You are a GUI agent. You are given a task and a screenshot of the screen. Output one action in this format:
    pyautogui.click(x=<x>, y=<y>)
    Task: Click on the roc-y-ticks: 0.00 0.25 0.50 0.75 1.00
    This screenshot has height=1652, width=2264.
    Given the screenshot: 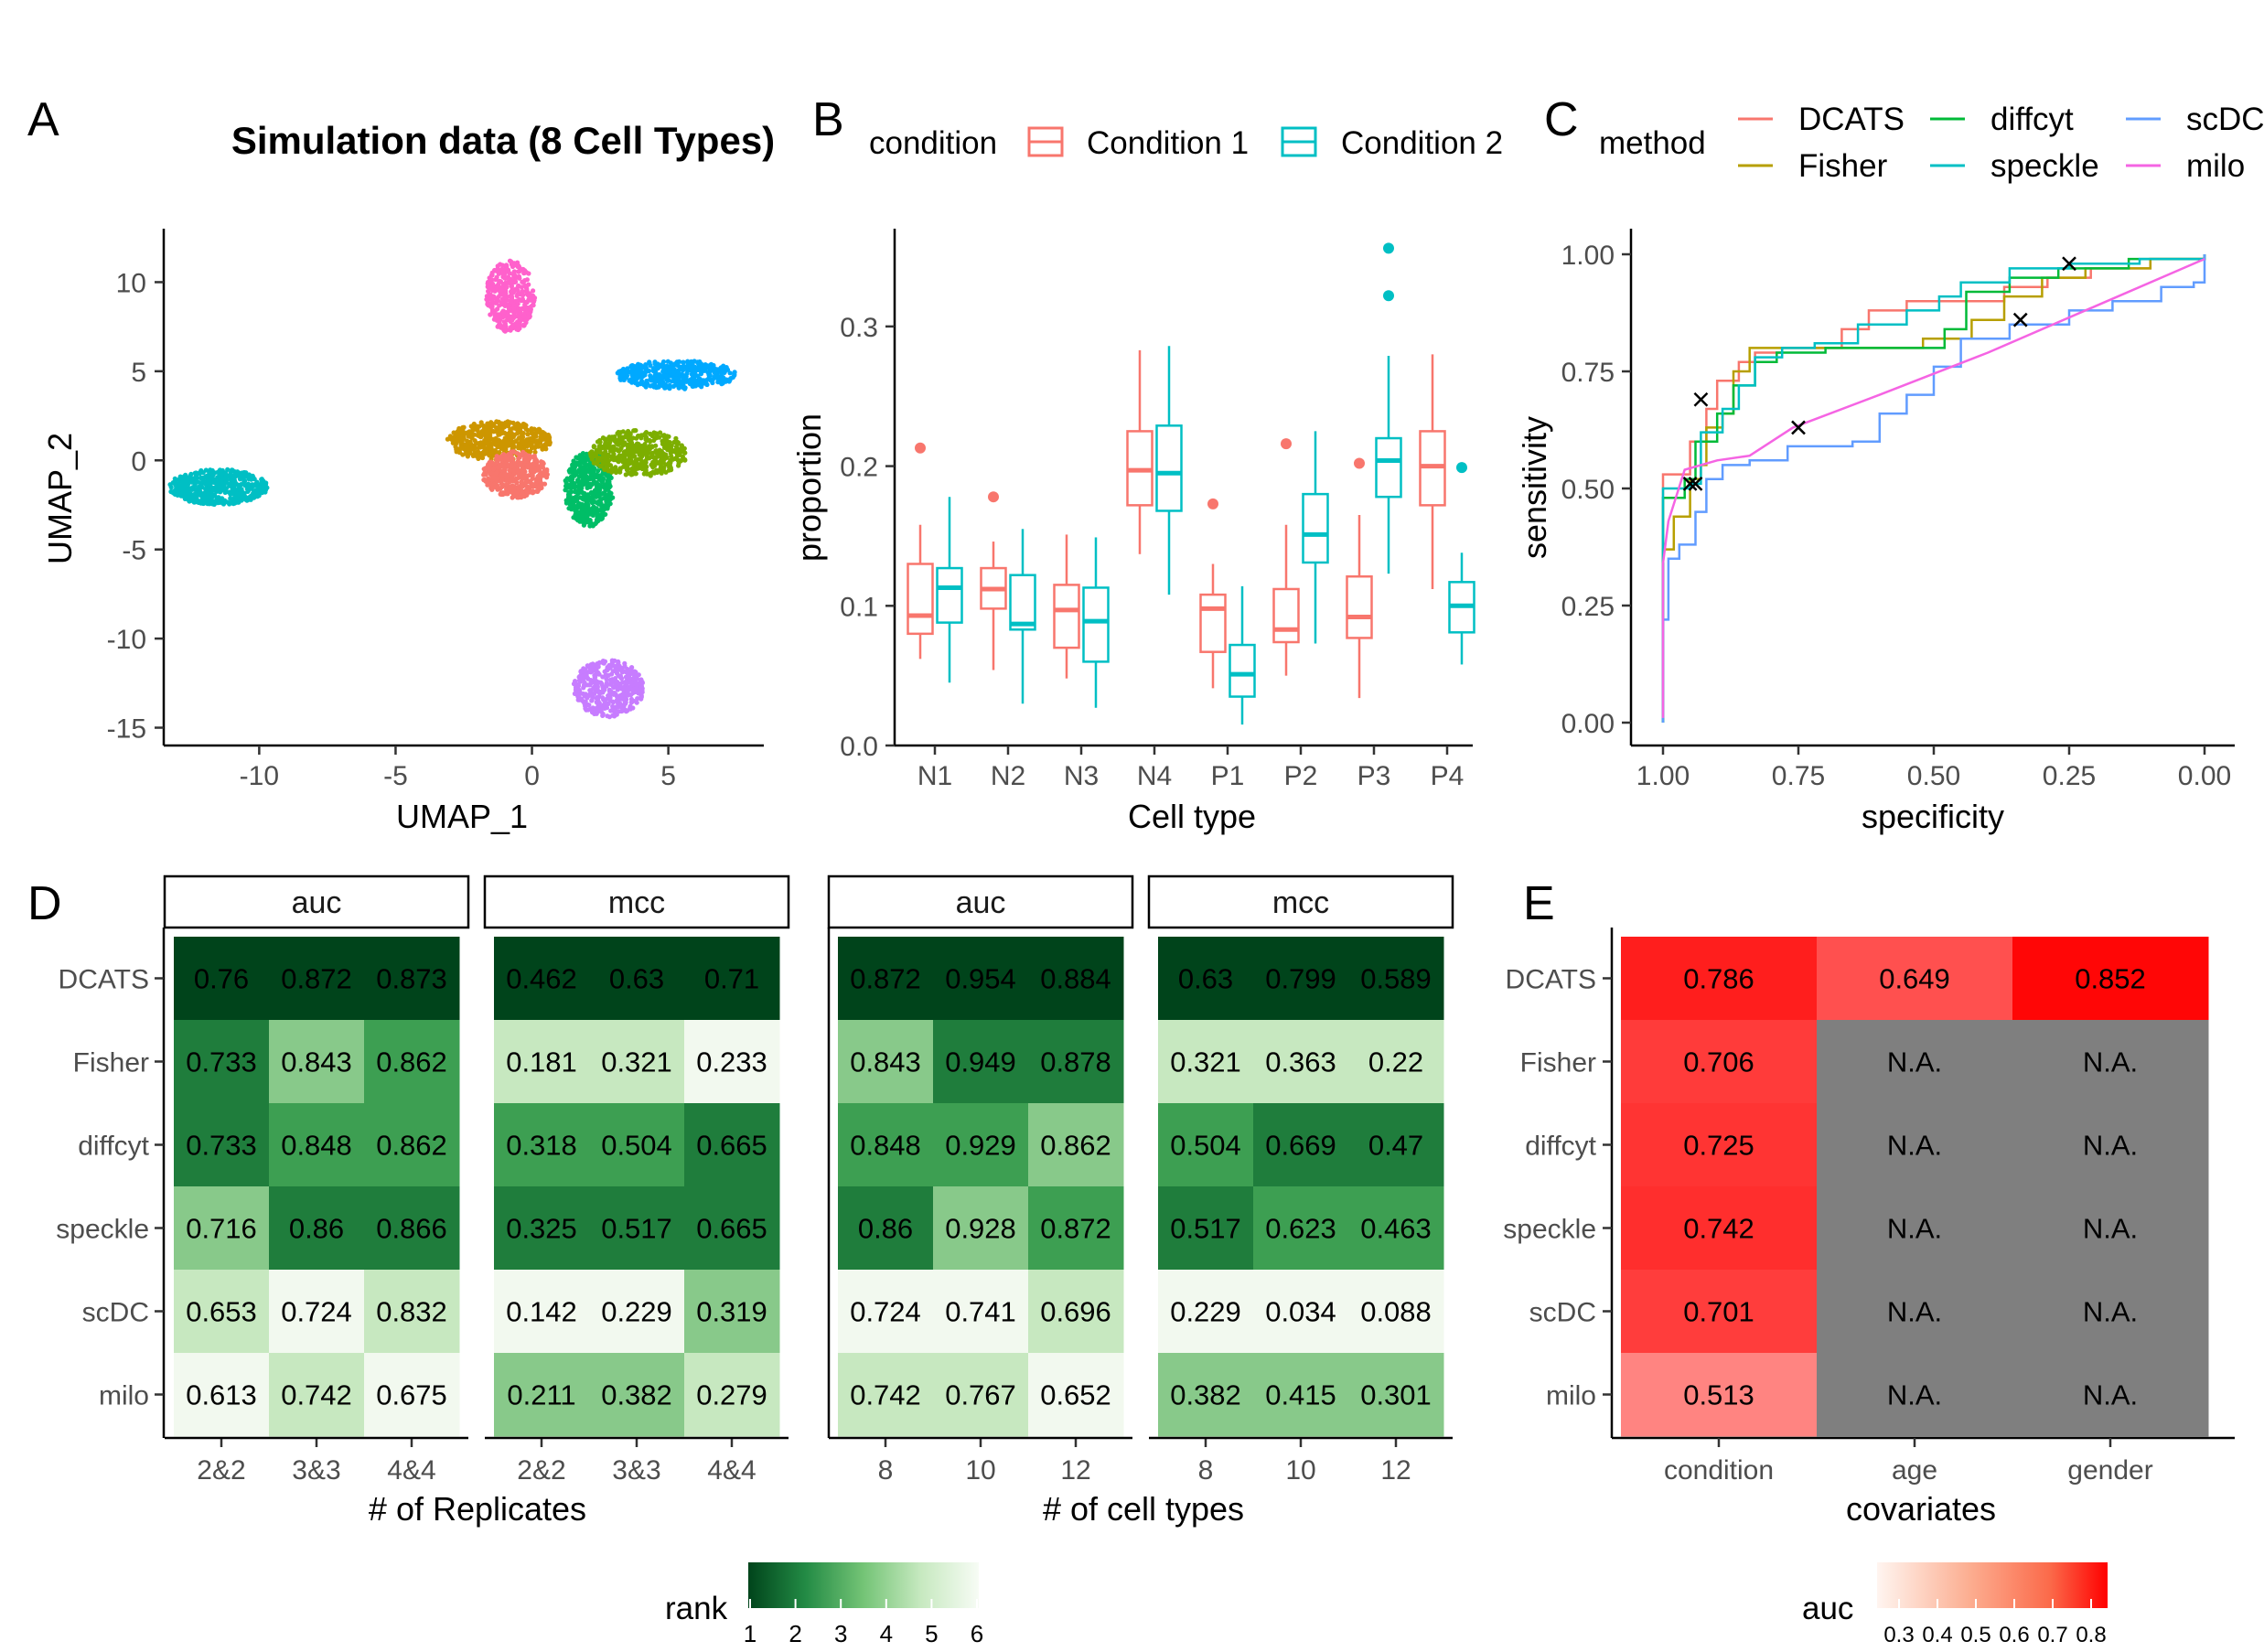 What is the action you would take?
    pyautogui.click(x=1596, y=490)
    